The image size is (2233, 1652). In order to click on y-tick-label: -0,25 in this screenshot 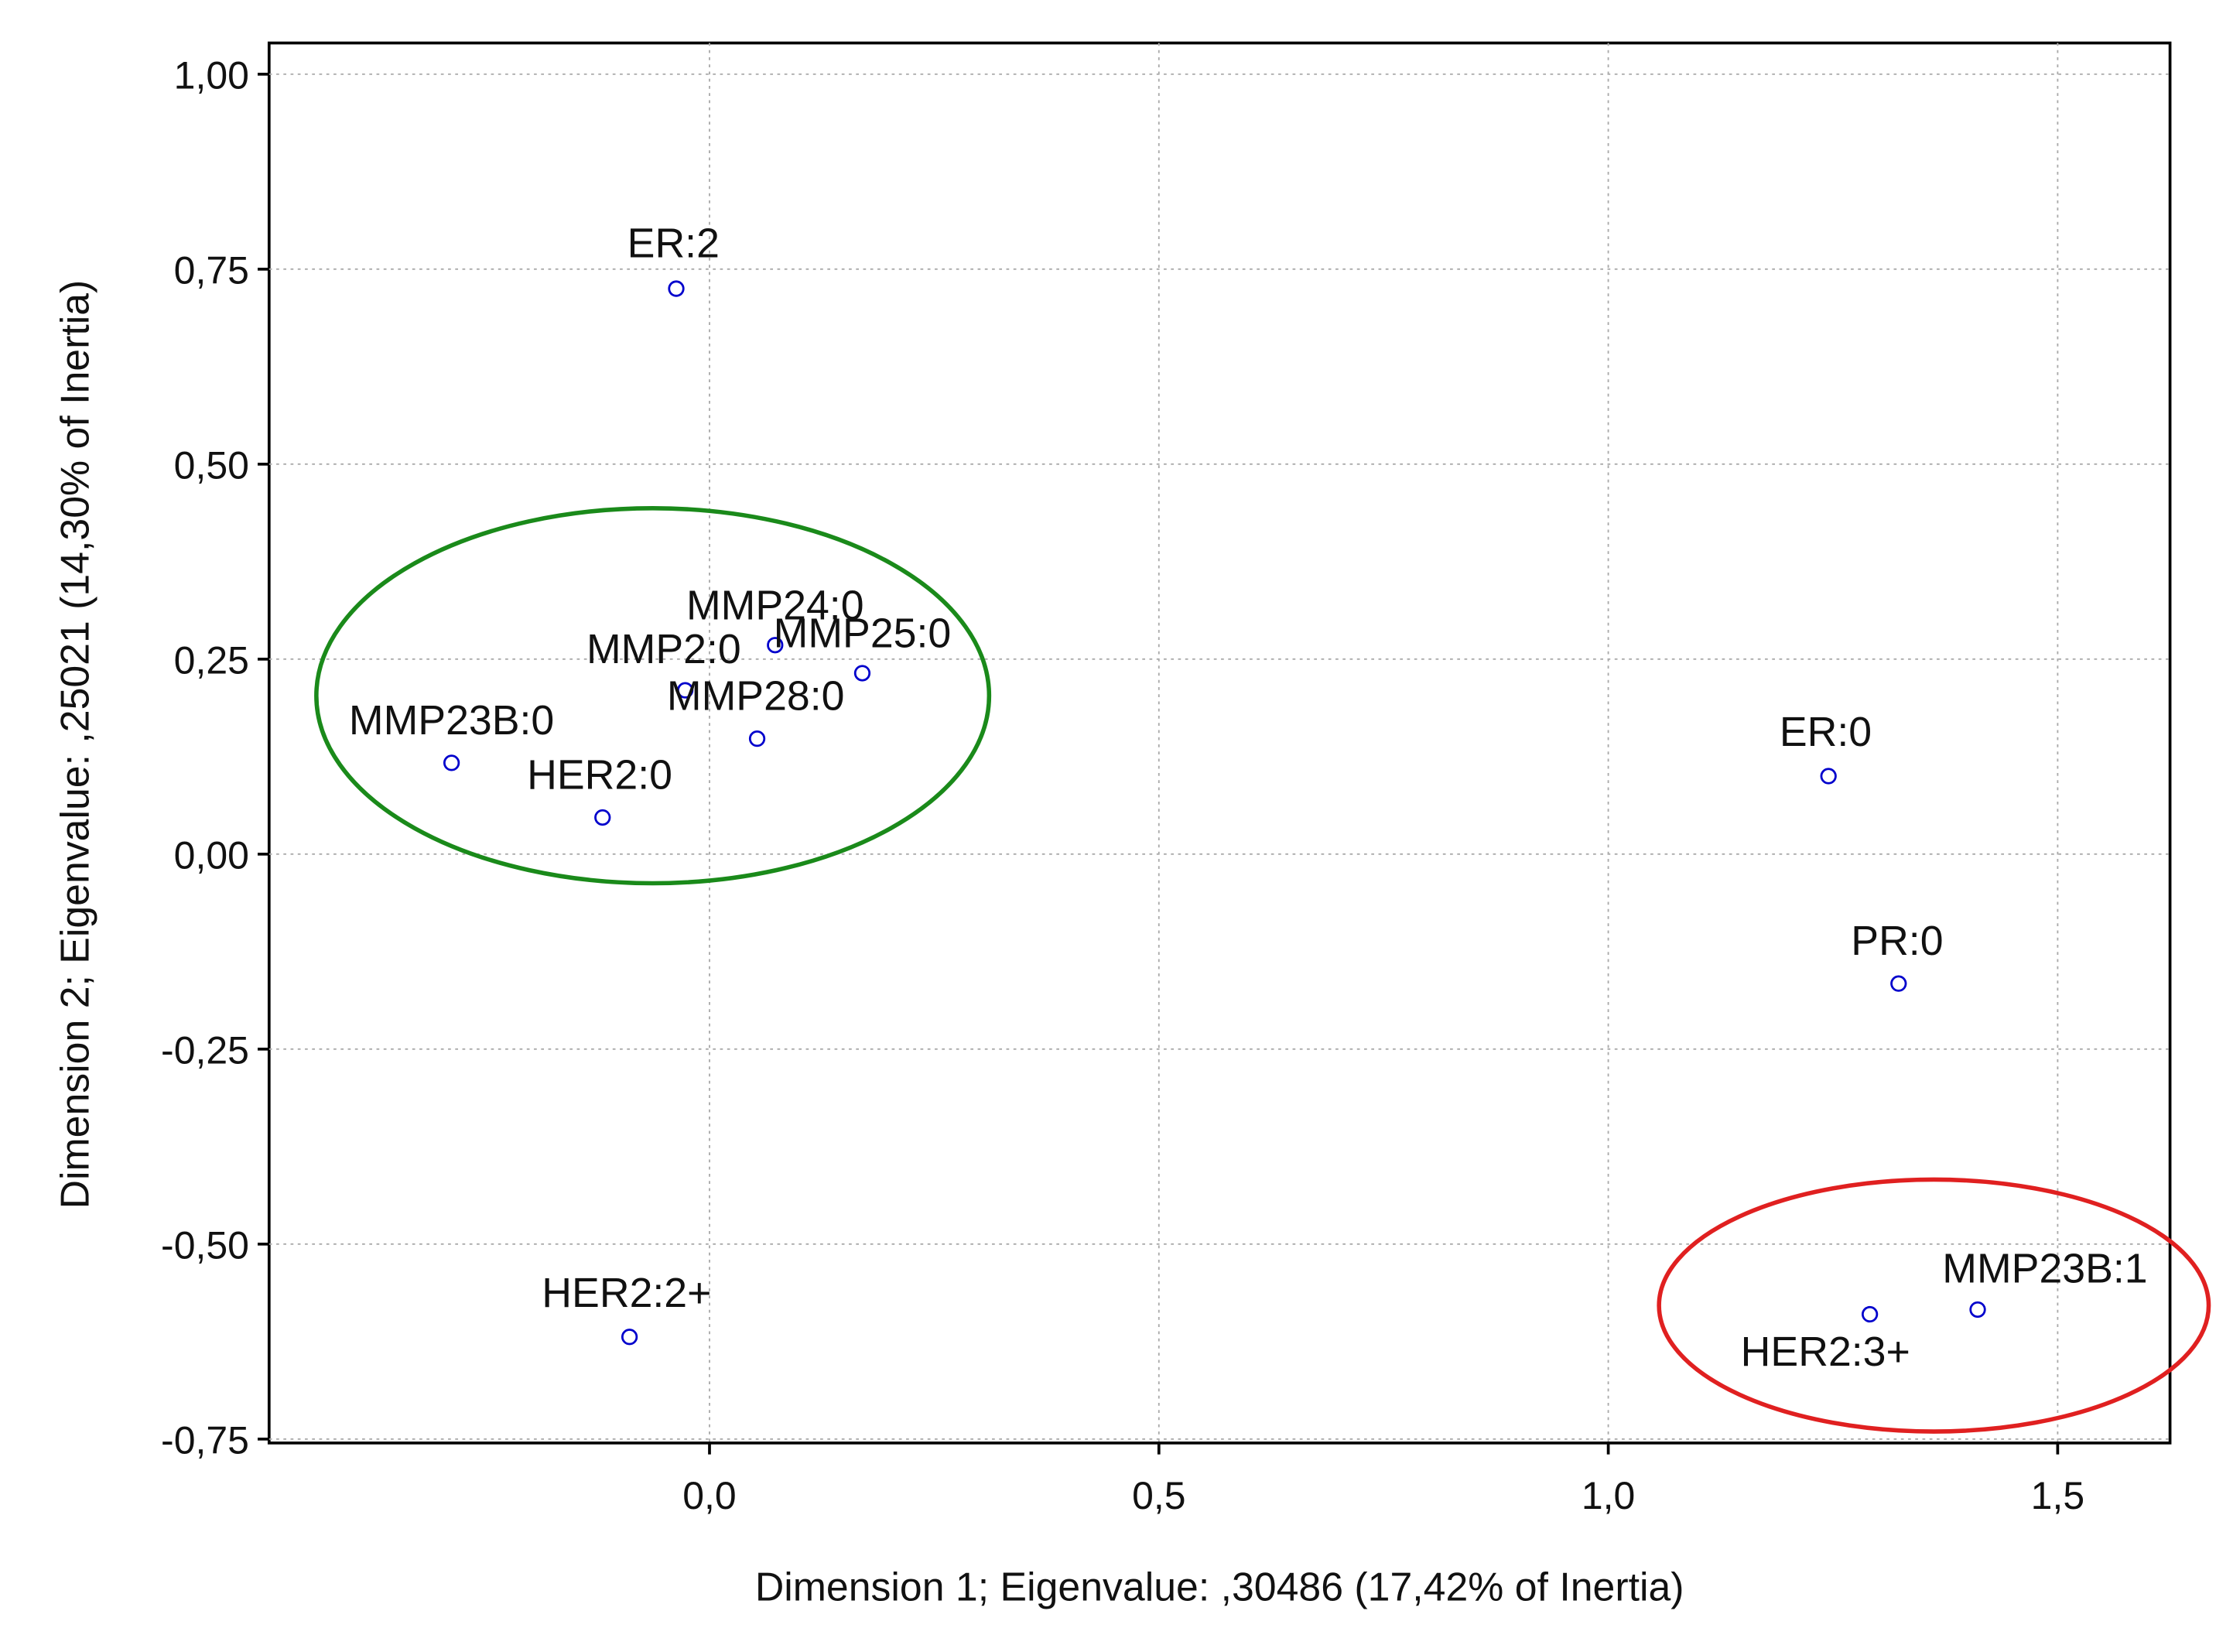, I will do `click(205, 1050)`.